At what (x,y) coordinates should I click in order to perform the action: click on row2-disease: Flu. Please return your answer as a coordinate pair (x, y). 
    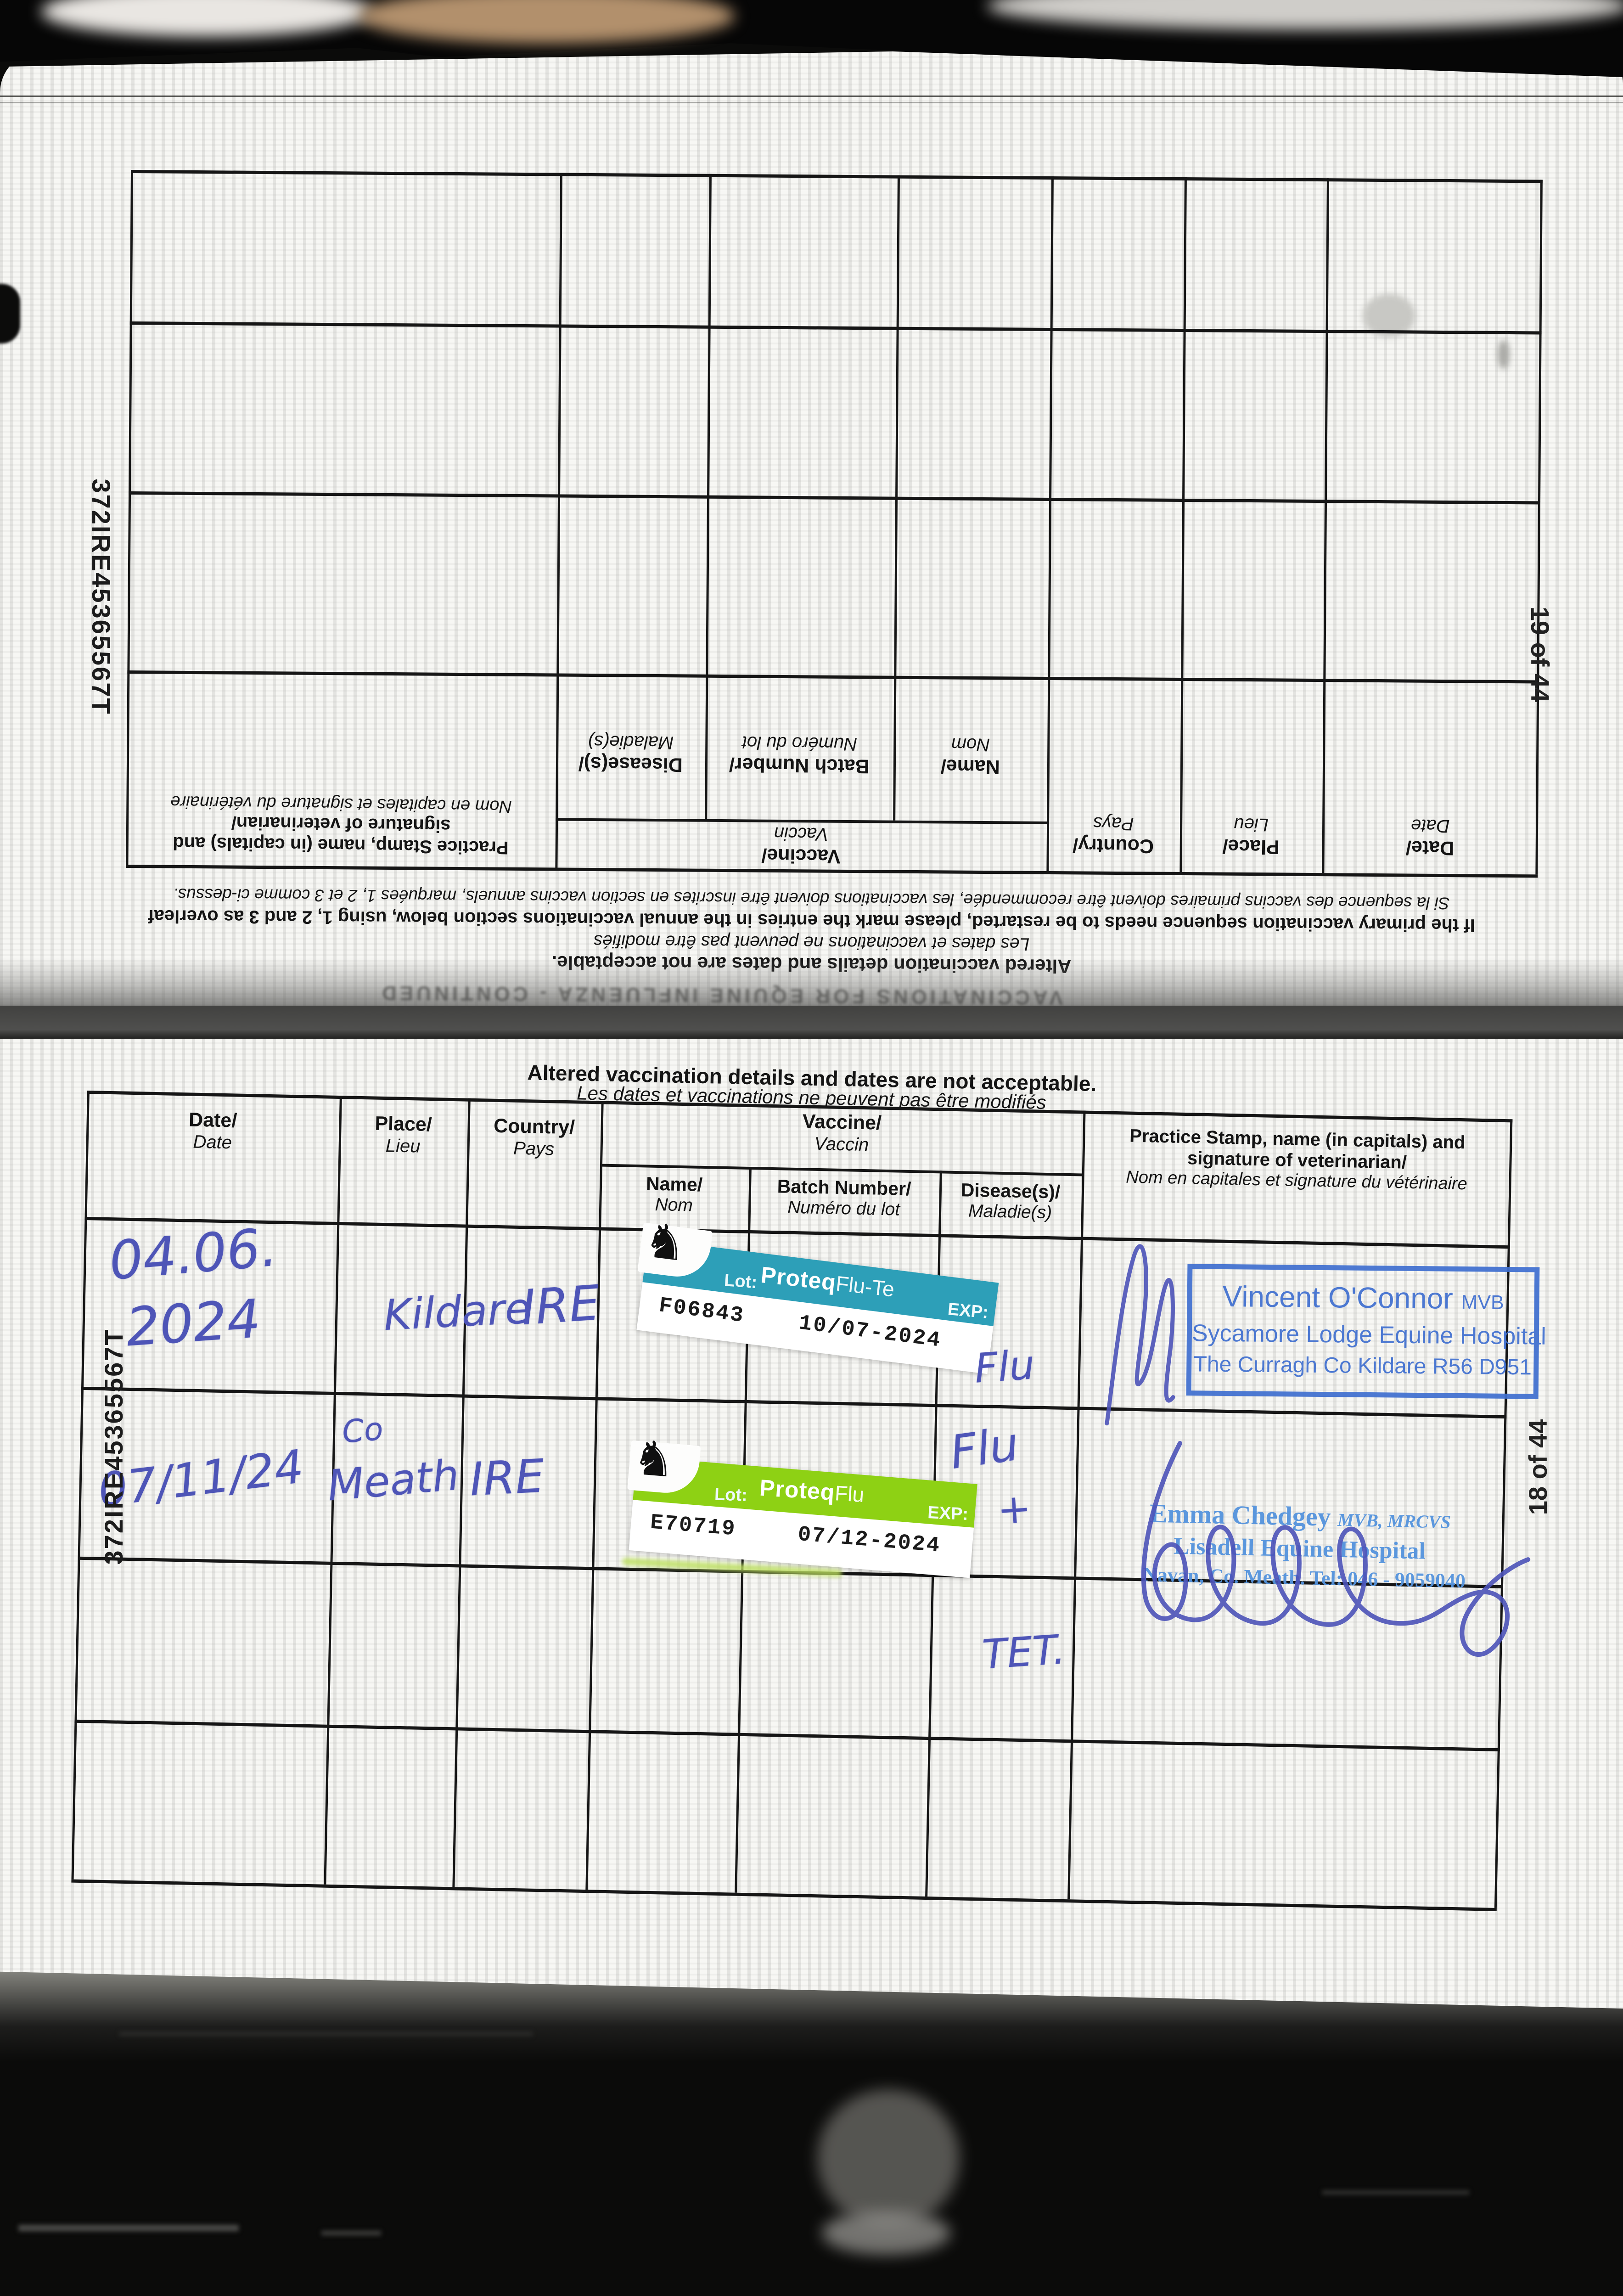
    Looking at the image, I should click on (984, 1448).